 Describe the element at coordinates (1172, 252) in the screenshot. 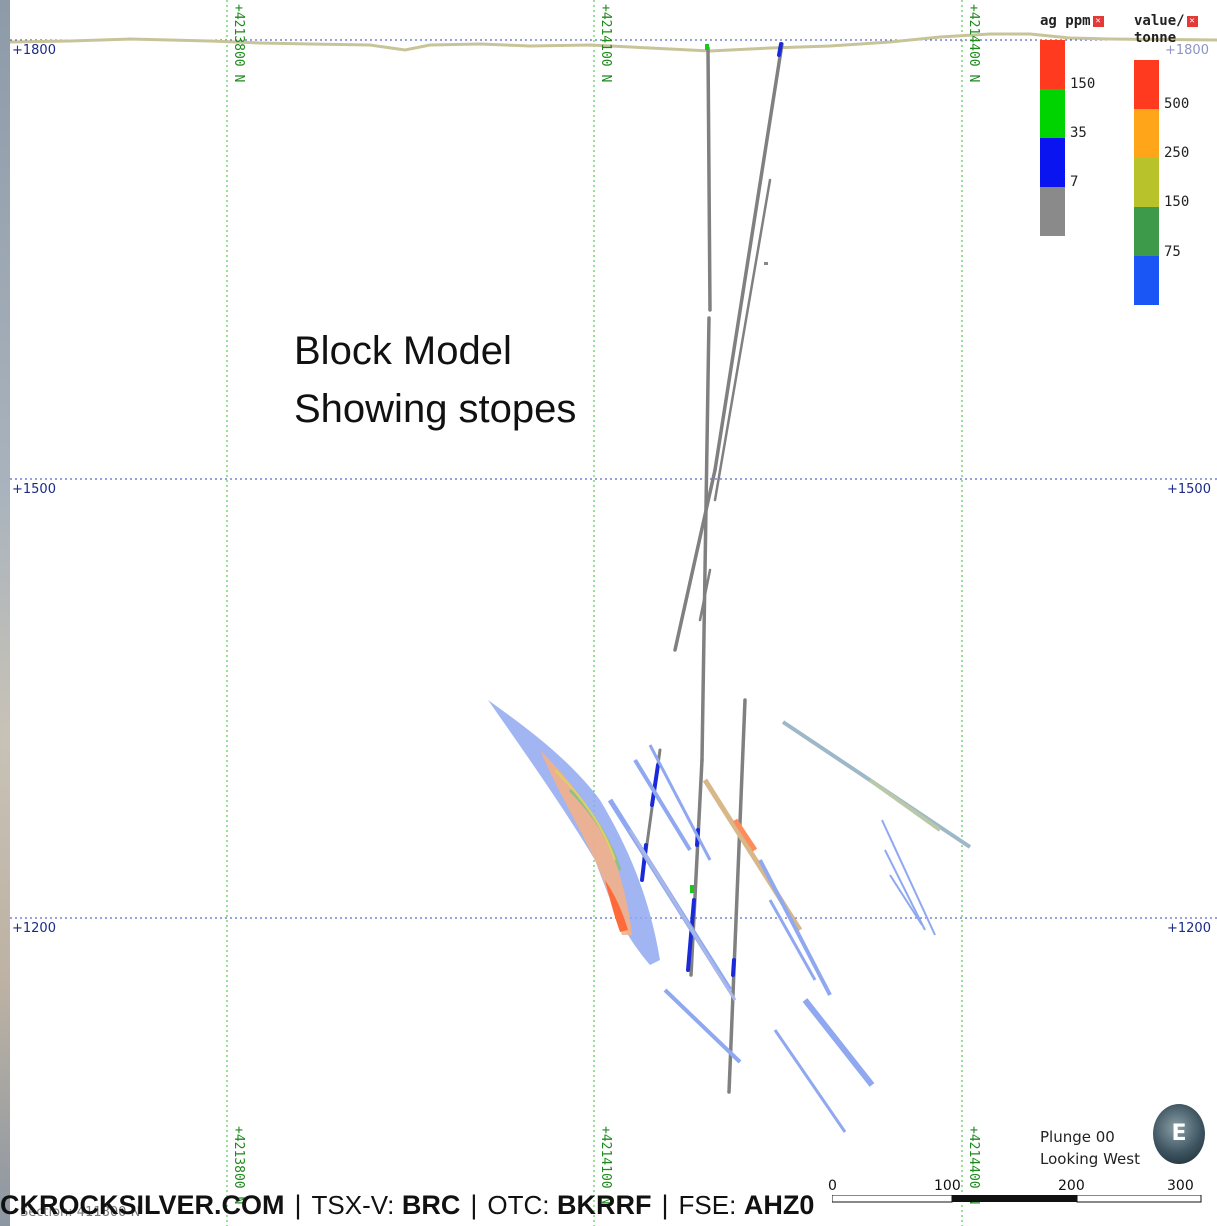

I see `legend-value-tick-75: 75` at that location.